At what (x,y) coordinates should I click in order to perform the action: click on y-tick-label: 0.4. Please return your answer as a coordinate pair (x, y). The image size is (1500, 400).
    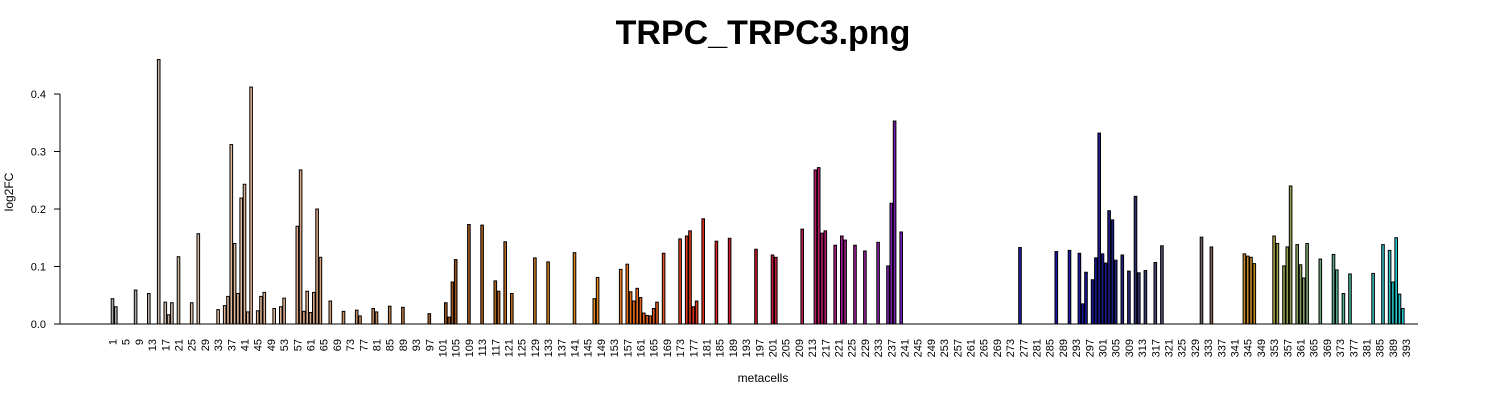
    Looking at the image, I should click on (38, 95).